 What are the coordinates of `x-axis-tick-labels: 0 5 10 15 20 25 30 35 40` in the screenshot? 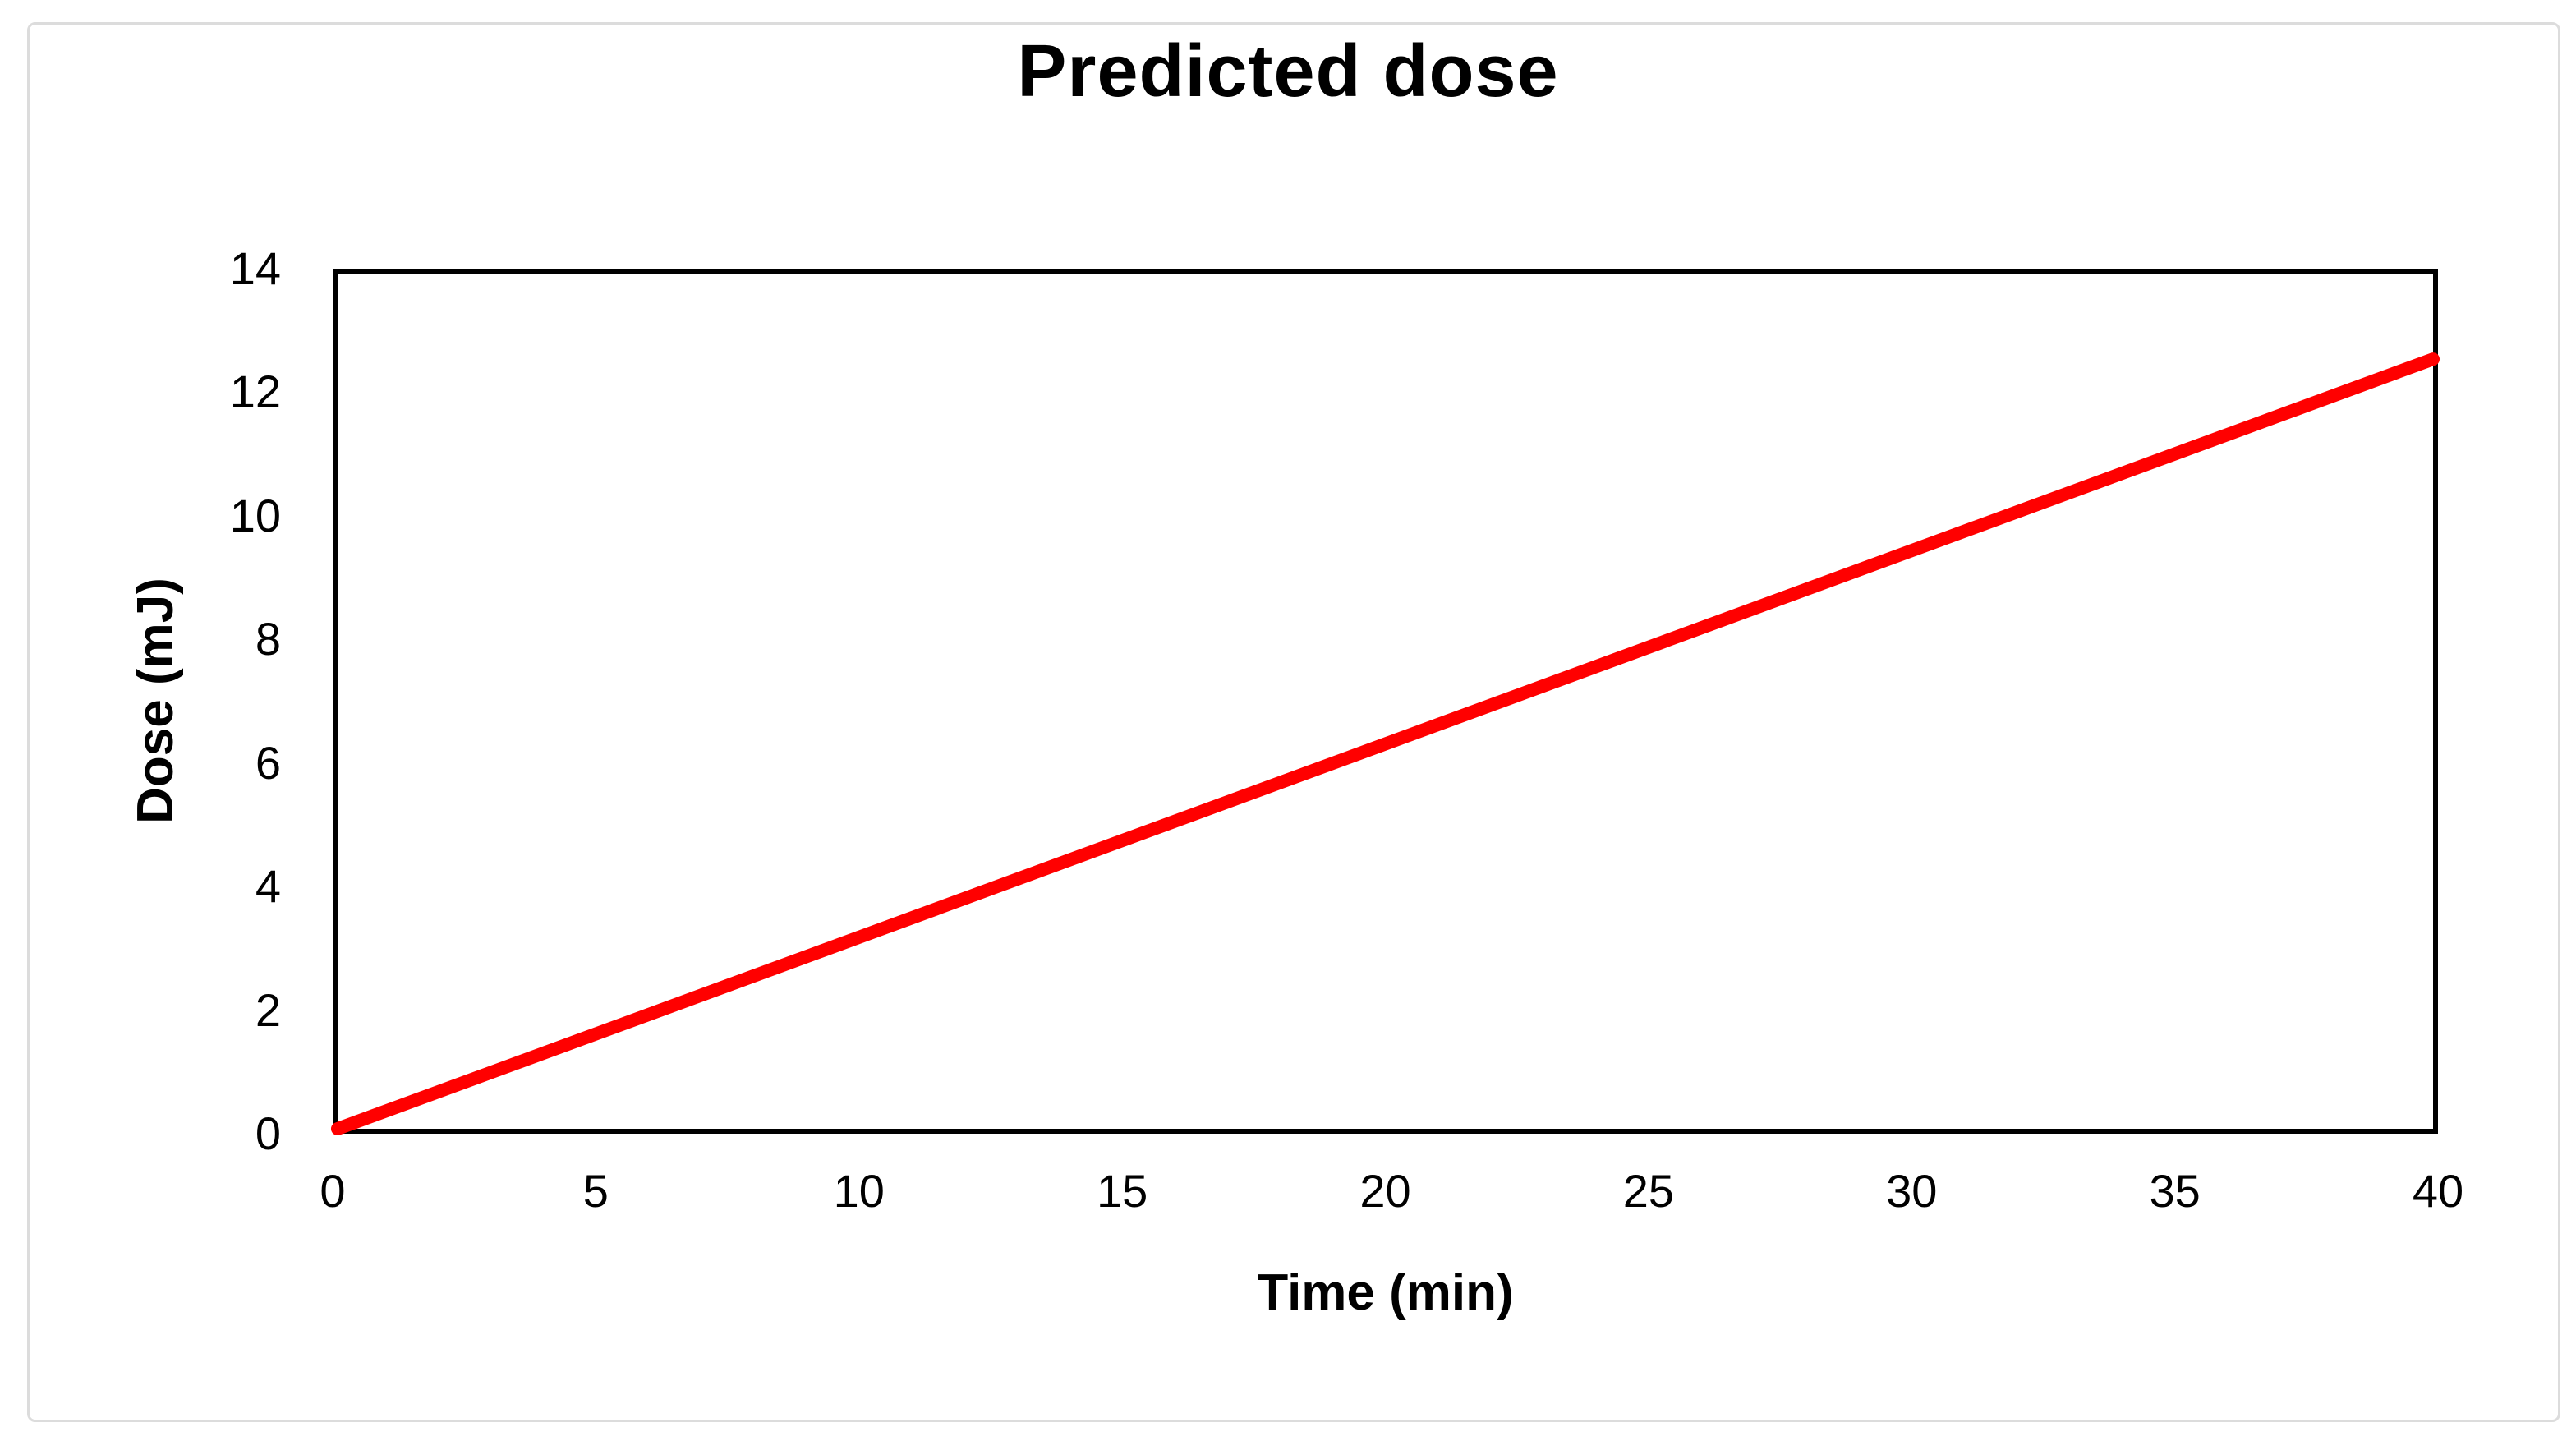 It's located at (1391, 1191).